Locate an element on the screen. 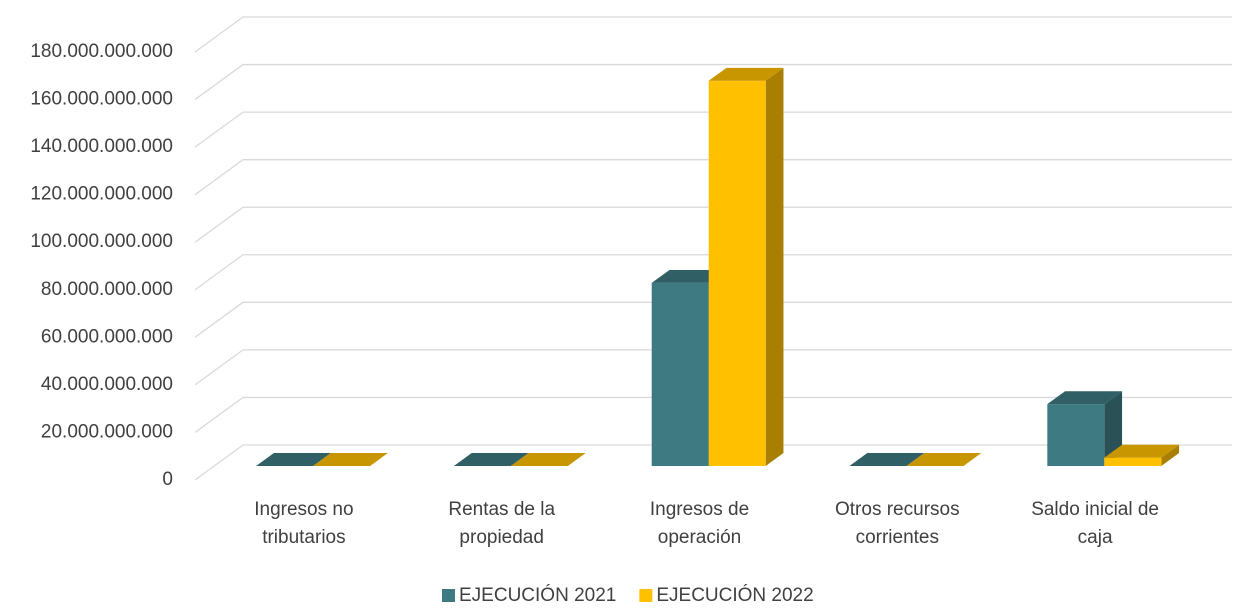  x-tick-line: tributarios is located at coordinates (303, 537).